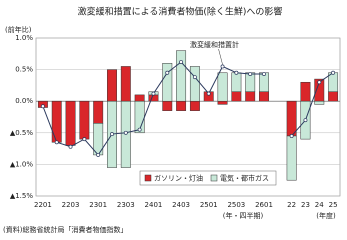 The image size is (347, 240). What do you see at coordinates (291, 205) in the screenshot?
I see `x-tick-label: 22` at bounding box center [291, 205].